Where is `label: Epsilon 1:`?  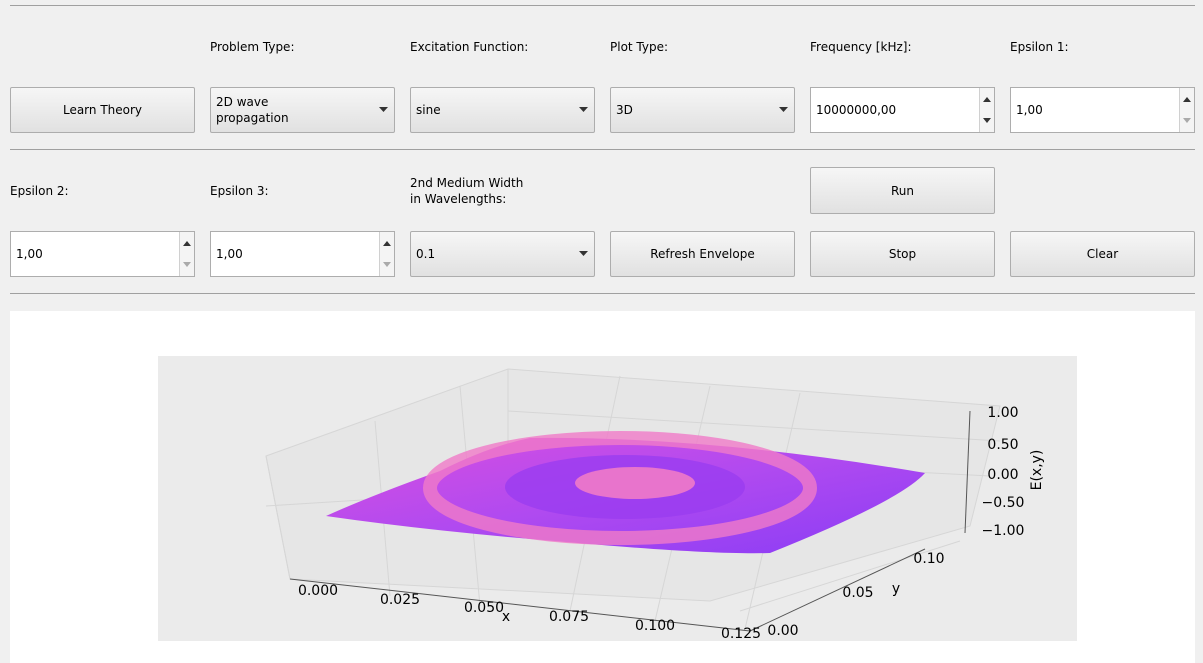
label: Epsilon 1: is located at coordinates (1039, 47).